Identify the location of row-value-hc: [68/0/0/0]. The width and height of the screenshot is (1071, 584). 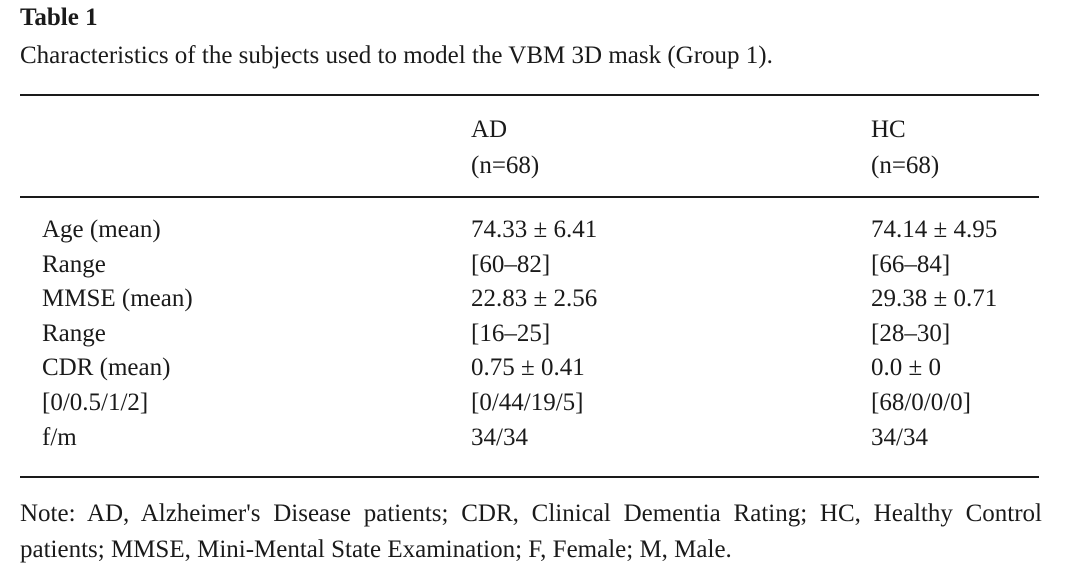
(921, 402).